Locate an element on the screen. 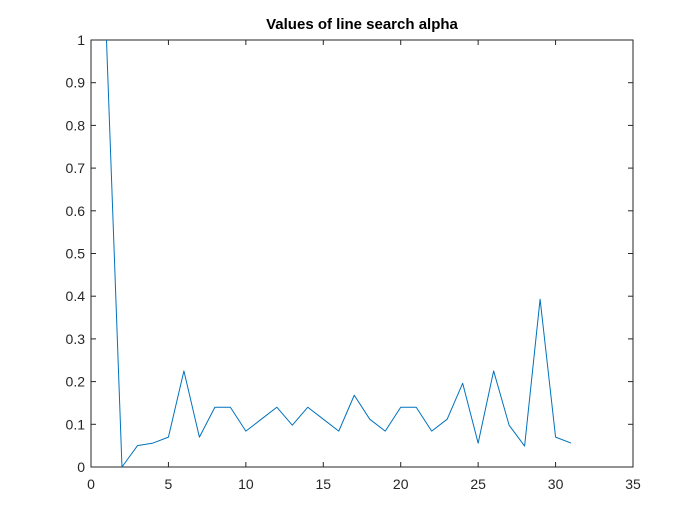 The height and width of the screenshot is (525, 700). y-tick-label: 0.2 is located at coordinates (76, 382).